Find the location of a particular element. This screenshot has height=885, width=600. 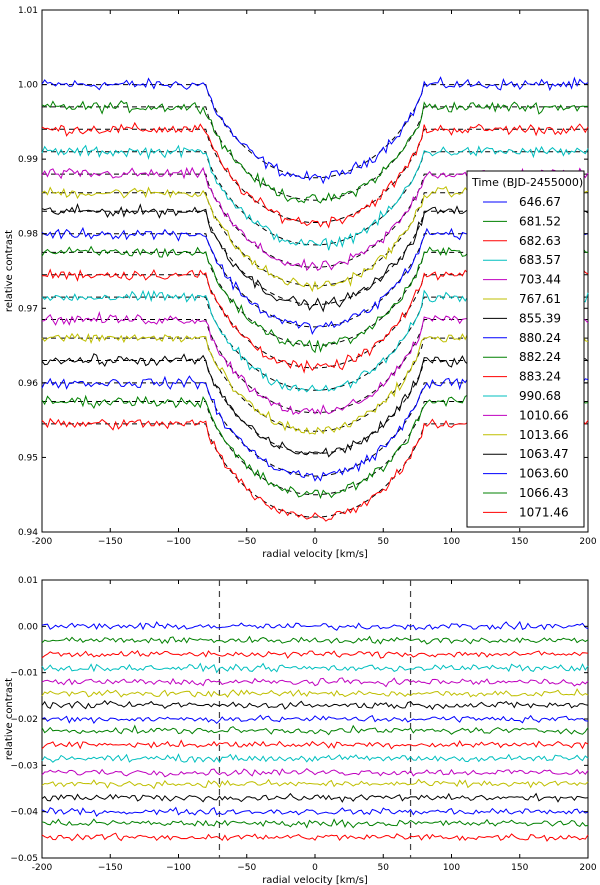

legend-entry-label: 681.52 is located at coordinates (540, 221).